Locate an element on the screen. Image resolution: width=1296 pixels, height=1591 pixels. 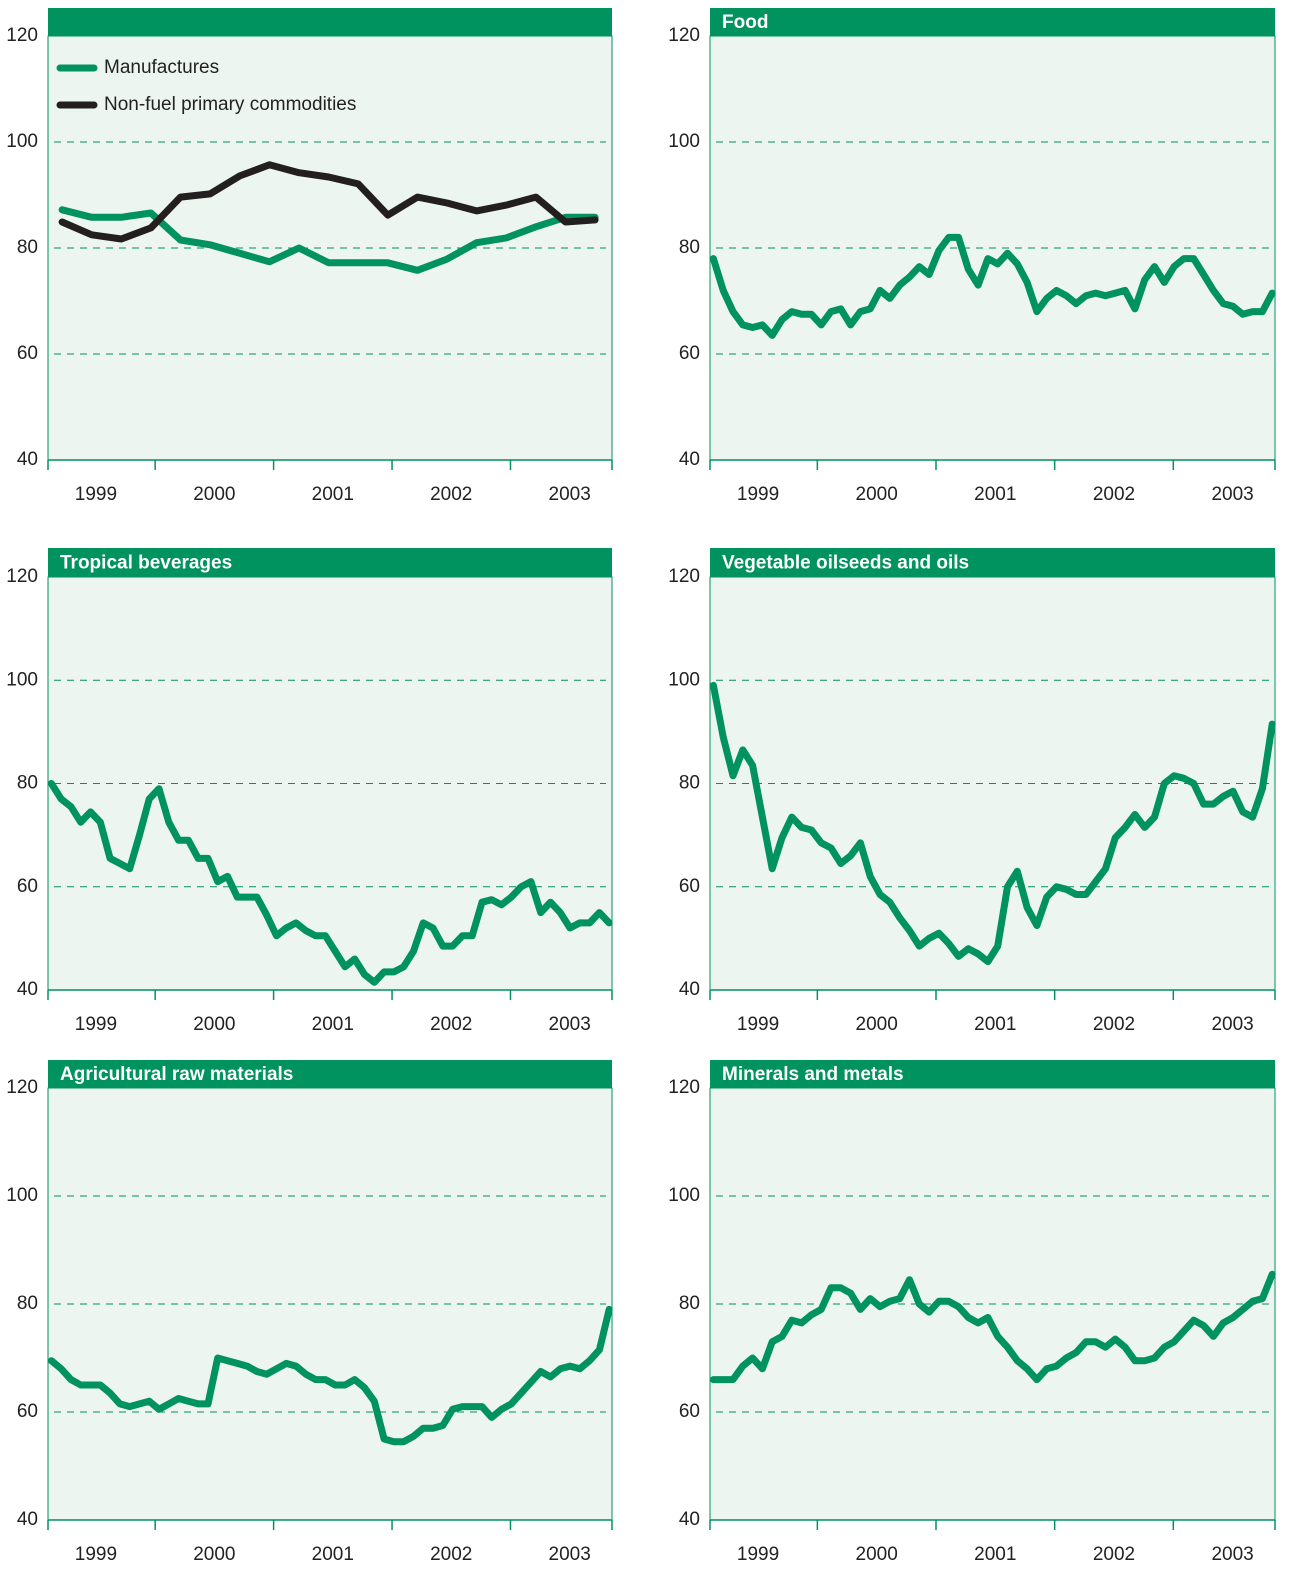
panel-title: Tropical beverages is located at coordinates (146, 563).